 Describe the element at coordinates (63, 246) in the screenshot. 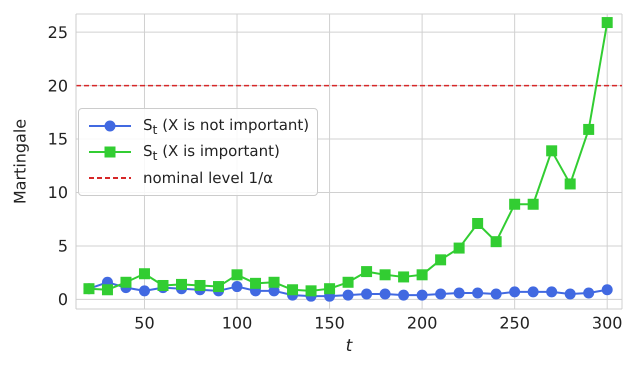

I see `y-tick-label: 5` at that location.